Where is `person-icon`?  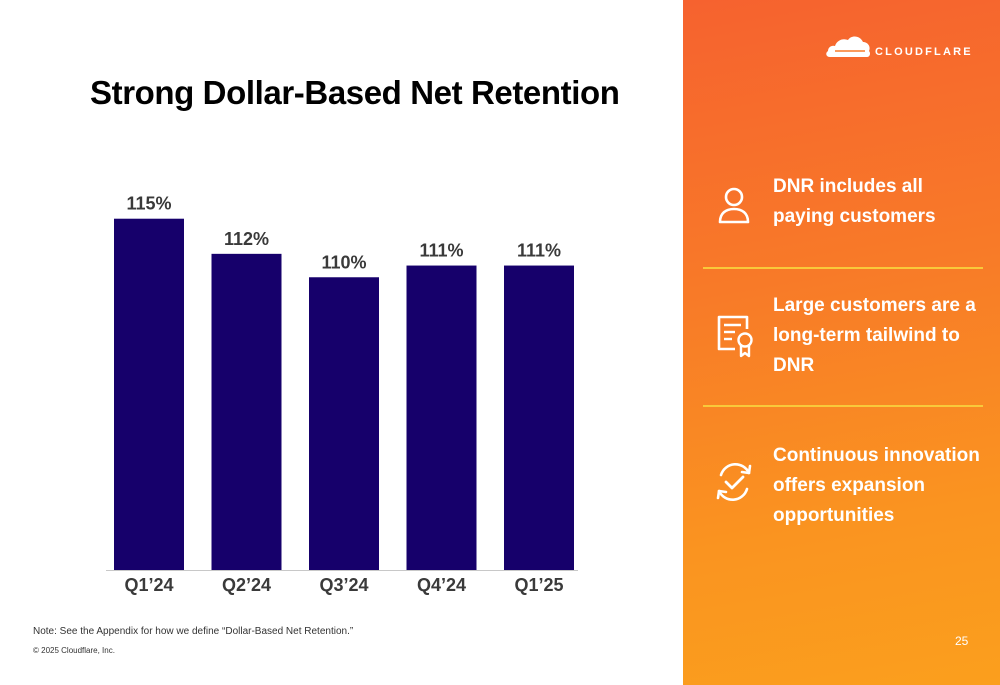
person-icon is located at coordinates (734, 205).